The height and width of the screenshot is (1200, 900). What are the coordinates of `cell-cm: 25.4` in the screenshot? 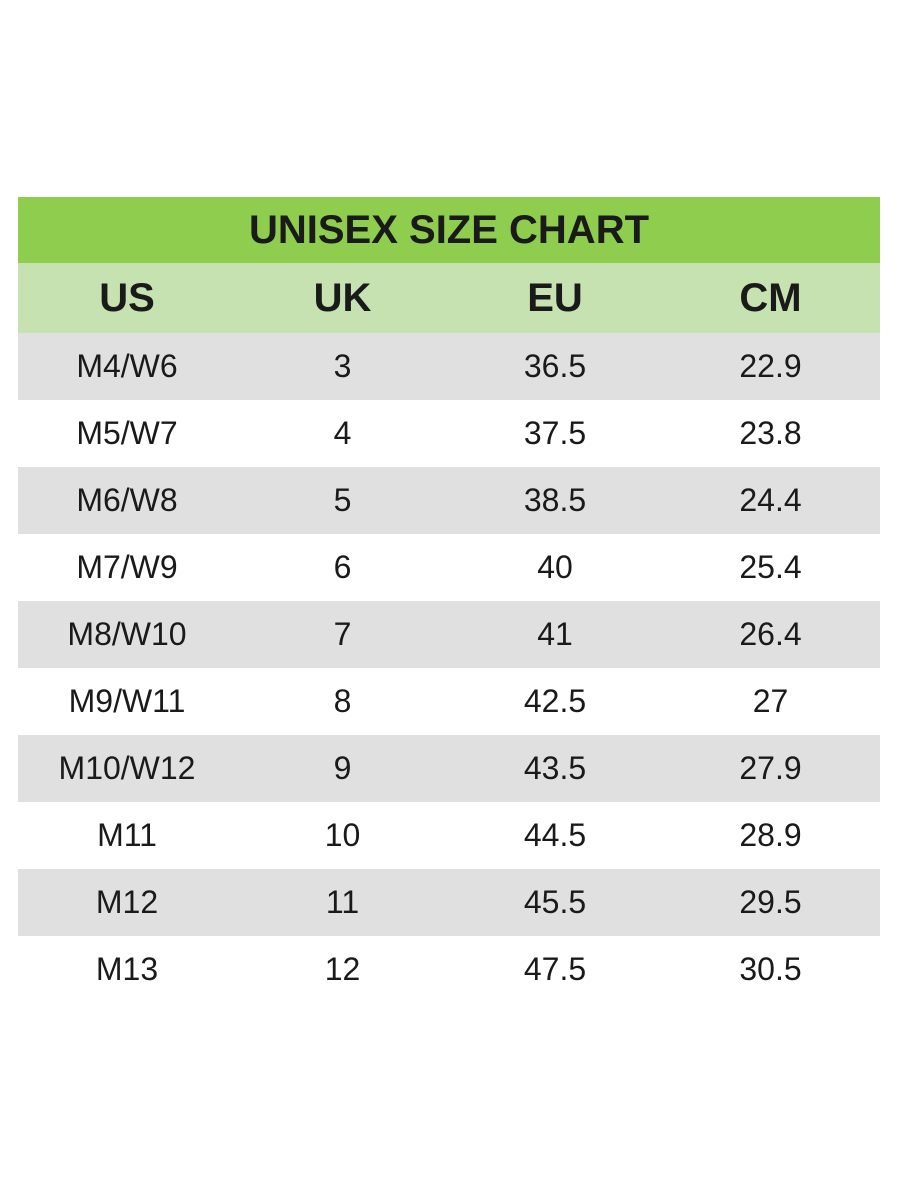 It's located at (770, 567).